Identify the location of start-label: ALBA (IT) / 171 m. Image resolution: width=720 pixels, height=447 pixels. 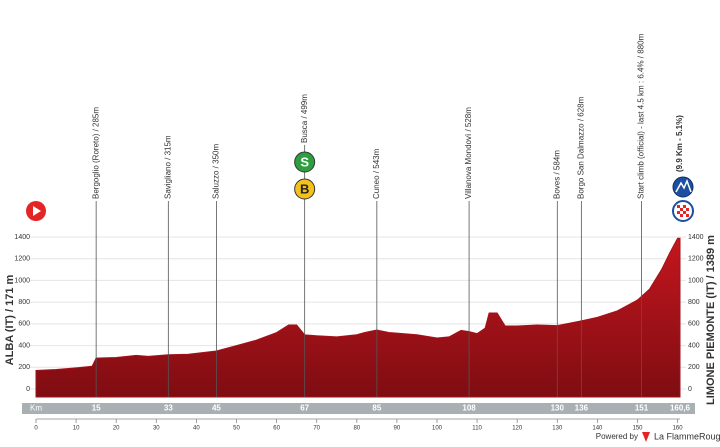
(10, 319).